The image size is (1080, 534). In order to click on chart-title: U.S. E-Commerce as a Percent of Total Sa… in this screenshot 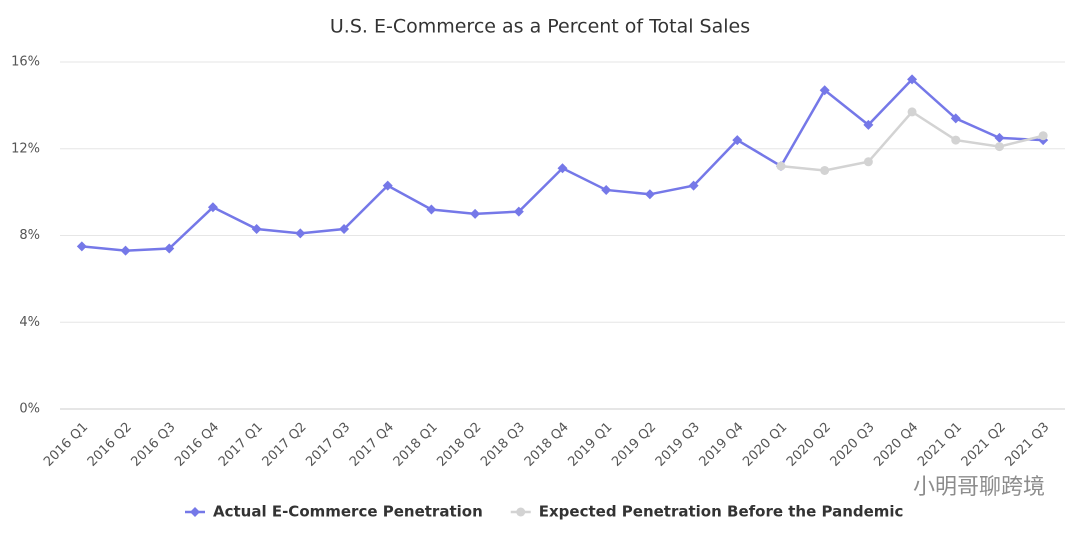, I will do `click(540, 27)`.